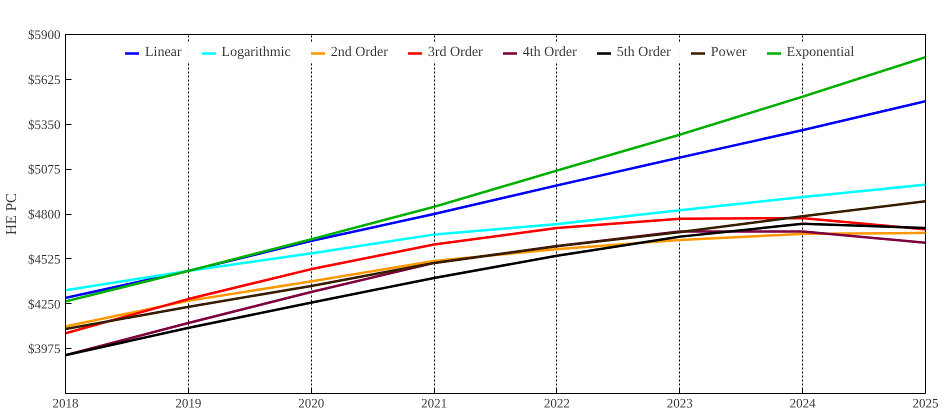 This screenshot has height=413, width=950. What do you see at coordinates (728, 53) in the screenshot?
I see `legend-label: Power` at bounding box center [728, 53].